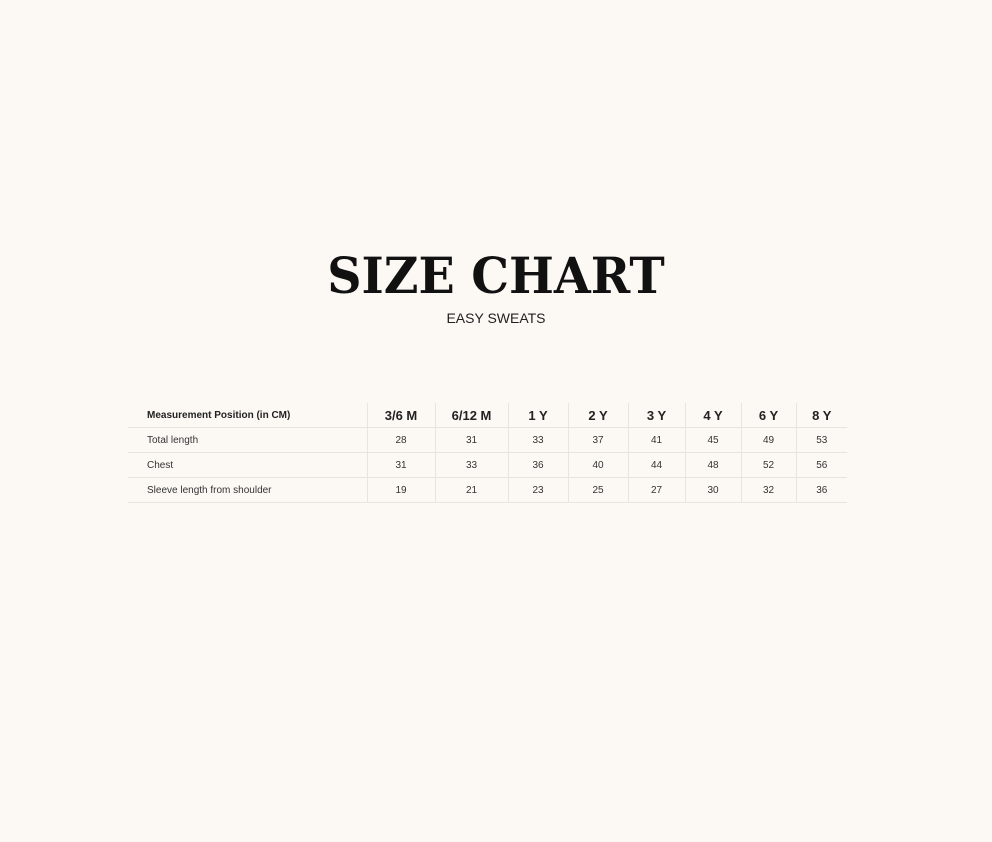 This screenshot has width=992, height=842. What do you see at coordinates (247, 465) in the screenshot?
I see `row-label: Chest` at bounding box center [247, 465].